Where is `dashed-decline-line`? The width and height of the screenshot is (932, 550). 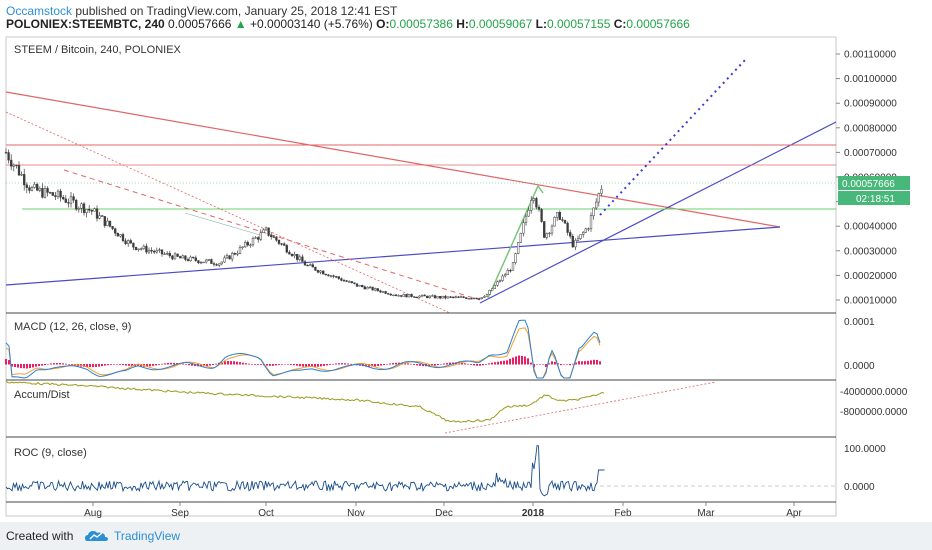
dashed-decline-line is located at coordinates (272, 235).